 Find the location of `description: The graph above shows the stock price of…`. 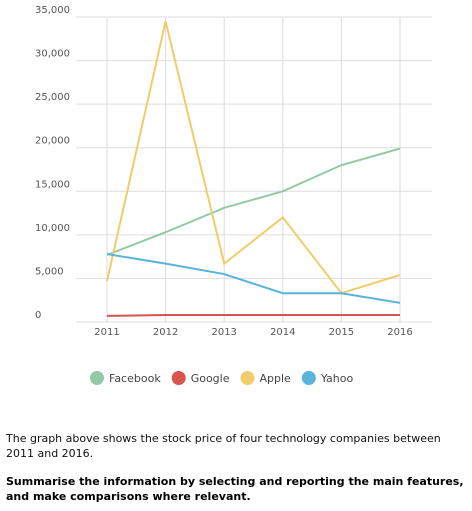

description: The graph above shows the stock price of… is located at coordinates (223, 446).